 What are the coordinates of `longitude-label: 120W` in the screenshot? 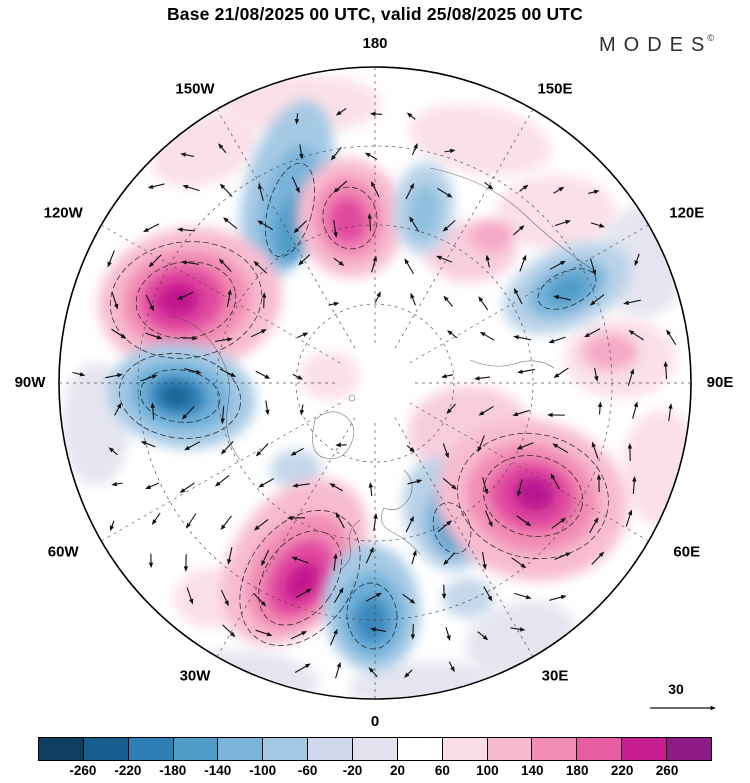 It's located at (64, 212).